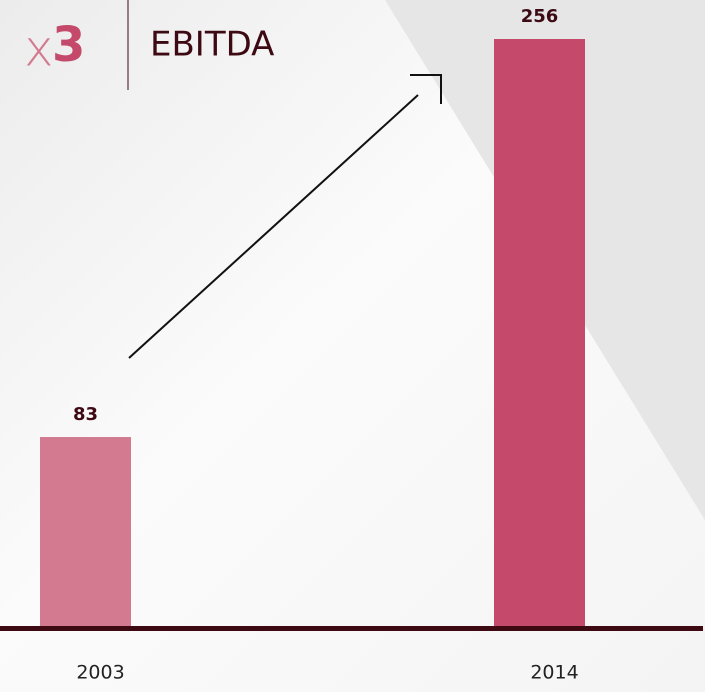 This screenshot has height=692, width=705. I want to click on multiplier-factor: 3, so click(68, 45).